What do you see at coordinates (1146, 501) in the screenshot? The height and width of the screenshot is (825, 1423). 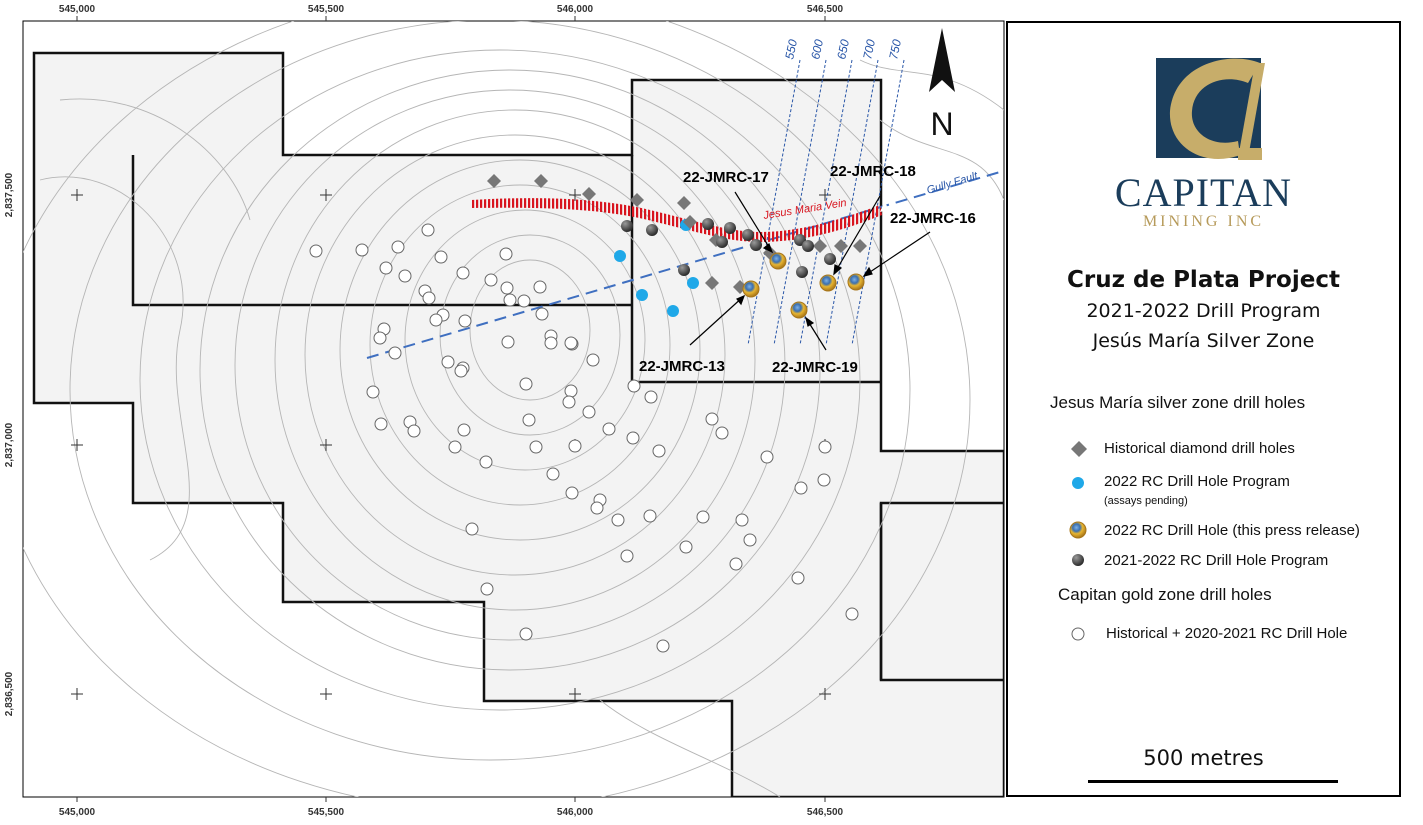 I see `legend-rc-2022-sub: (assays pending)` at bounding box center [1146, 501].